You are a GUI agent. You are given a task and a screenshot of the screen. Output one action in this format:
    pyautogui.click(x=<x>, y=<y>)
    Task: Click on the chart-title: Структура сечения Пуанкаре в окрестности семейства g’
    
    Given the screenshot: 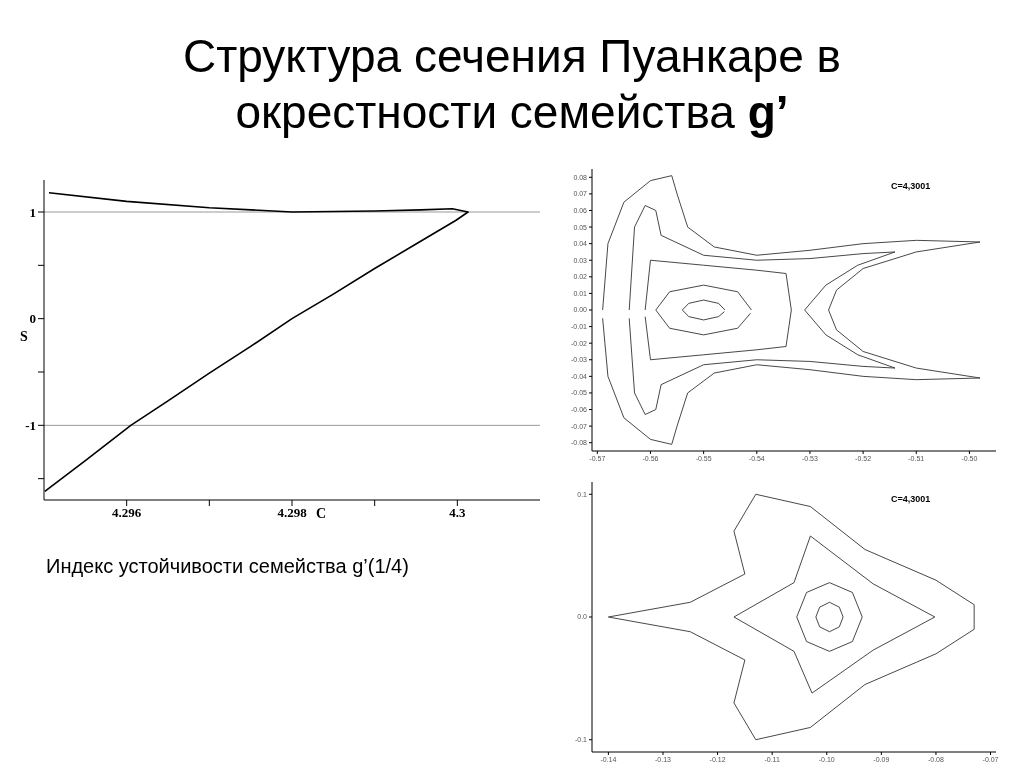 What is the action you would take?
    pyautogui.click(x=512, y=84)
    